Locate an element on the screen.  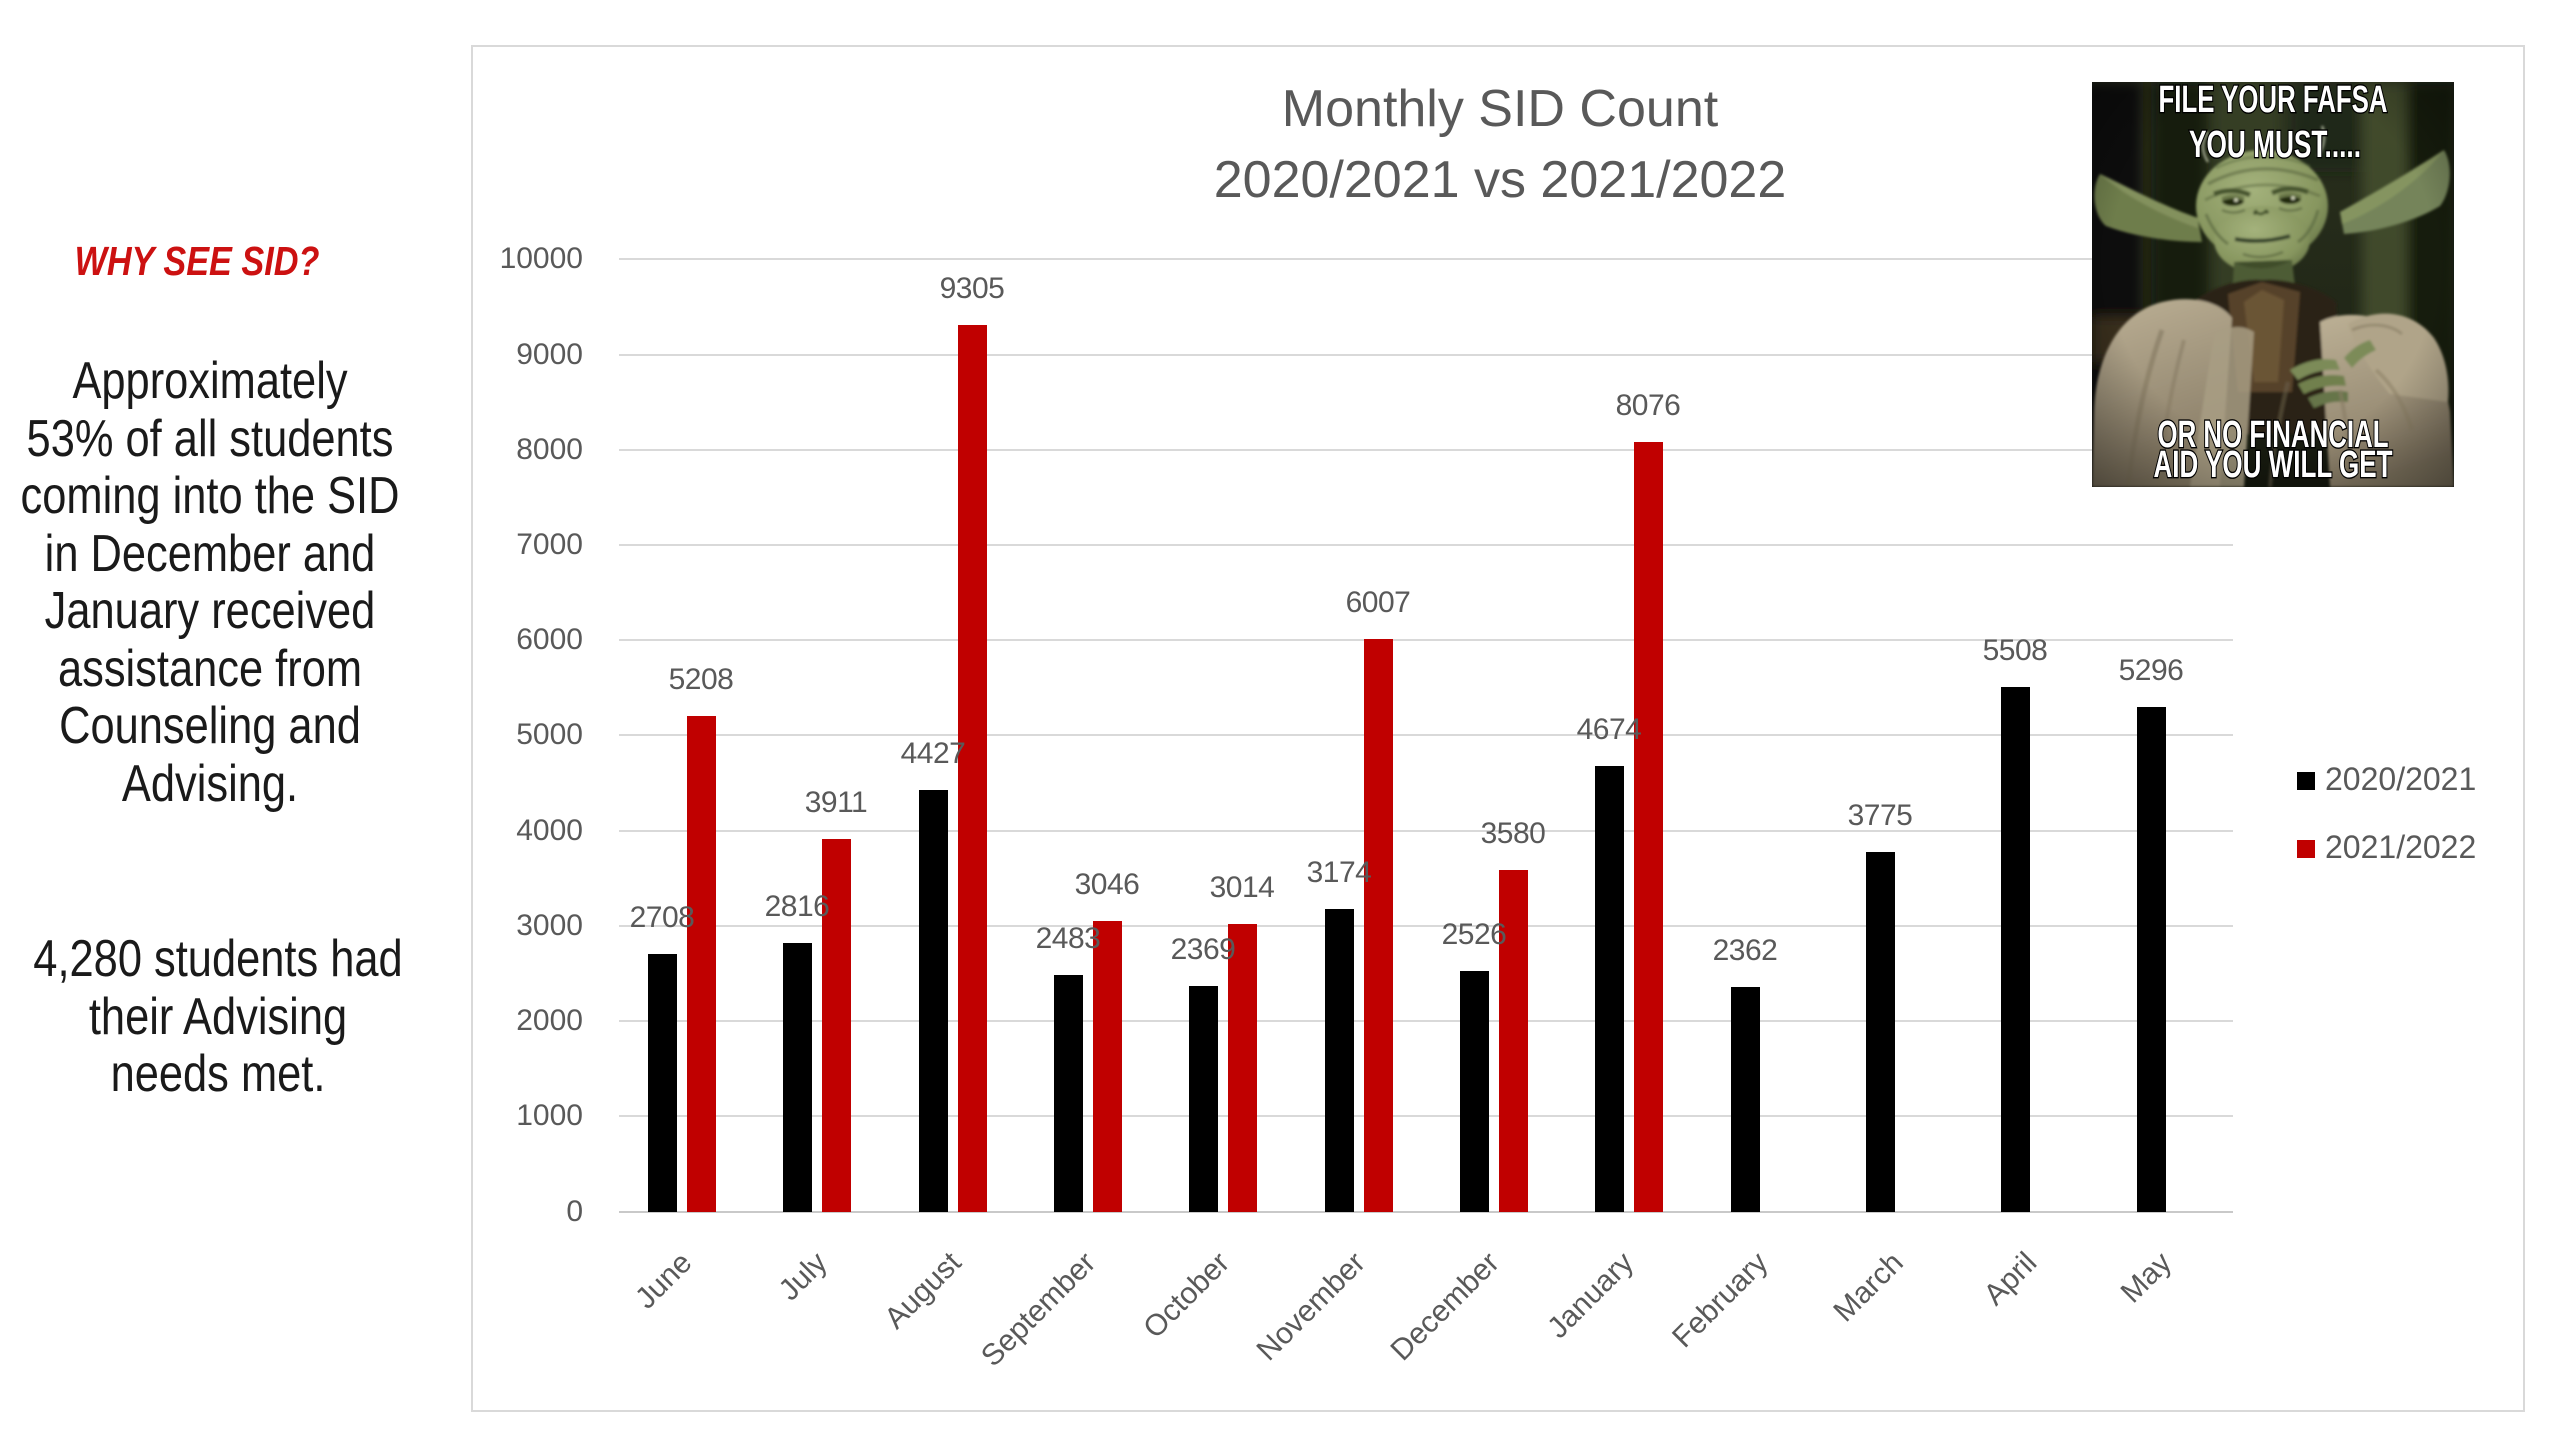
svg-text: FILE YOUR FAFSA is located at coordinates (2273, 101).